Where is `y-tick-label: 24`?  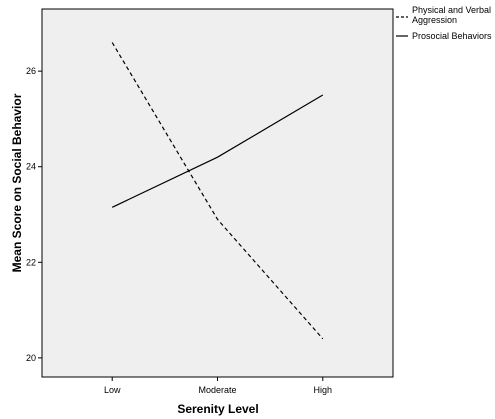
y-tick-label: 24 is located at coordinates (31, 167).